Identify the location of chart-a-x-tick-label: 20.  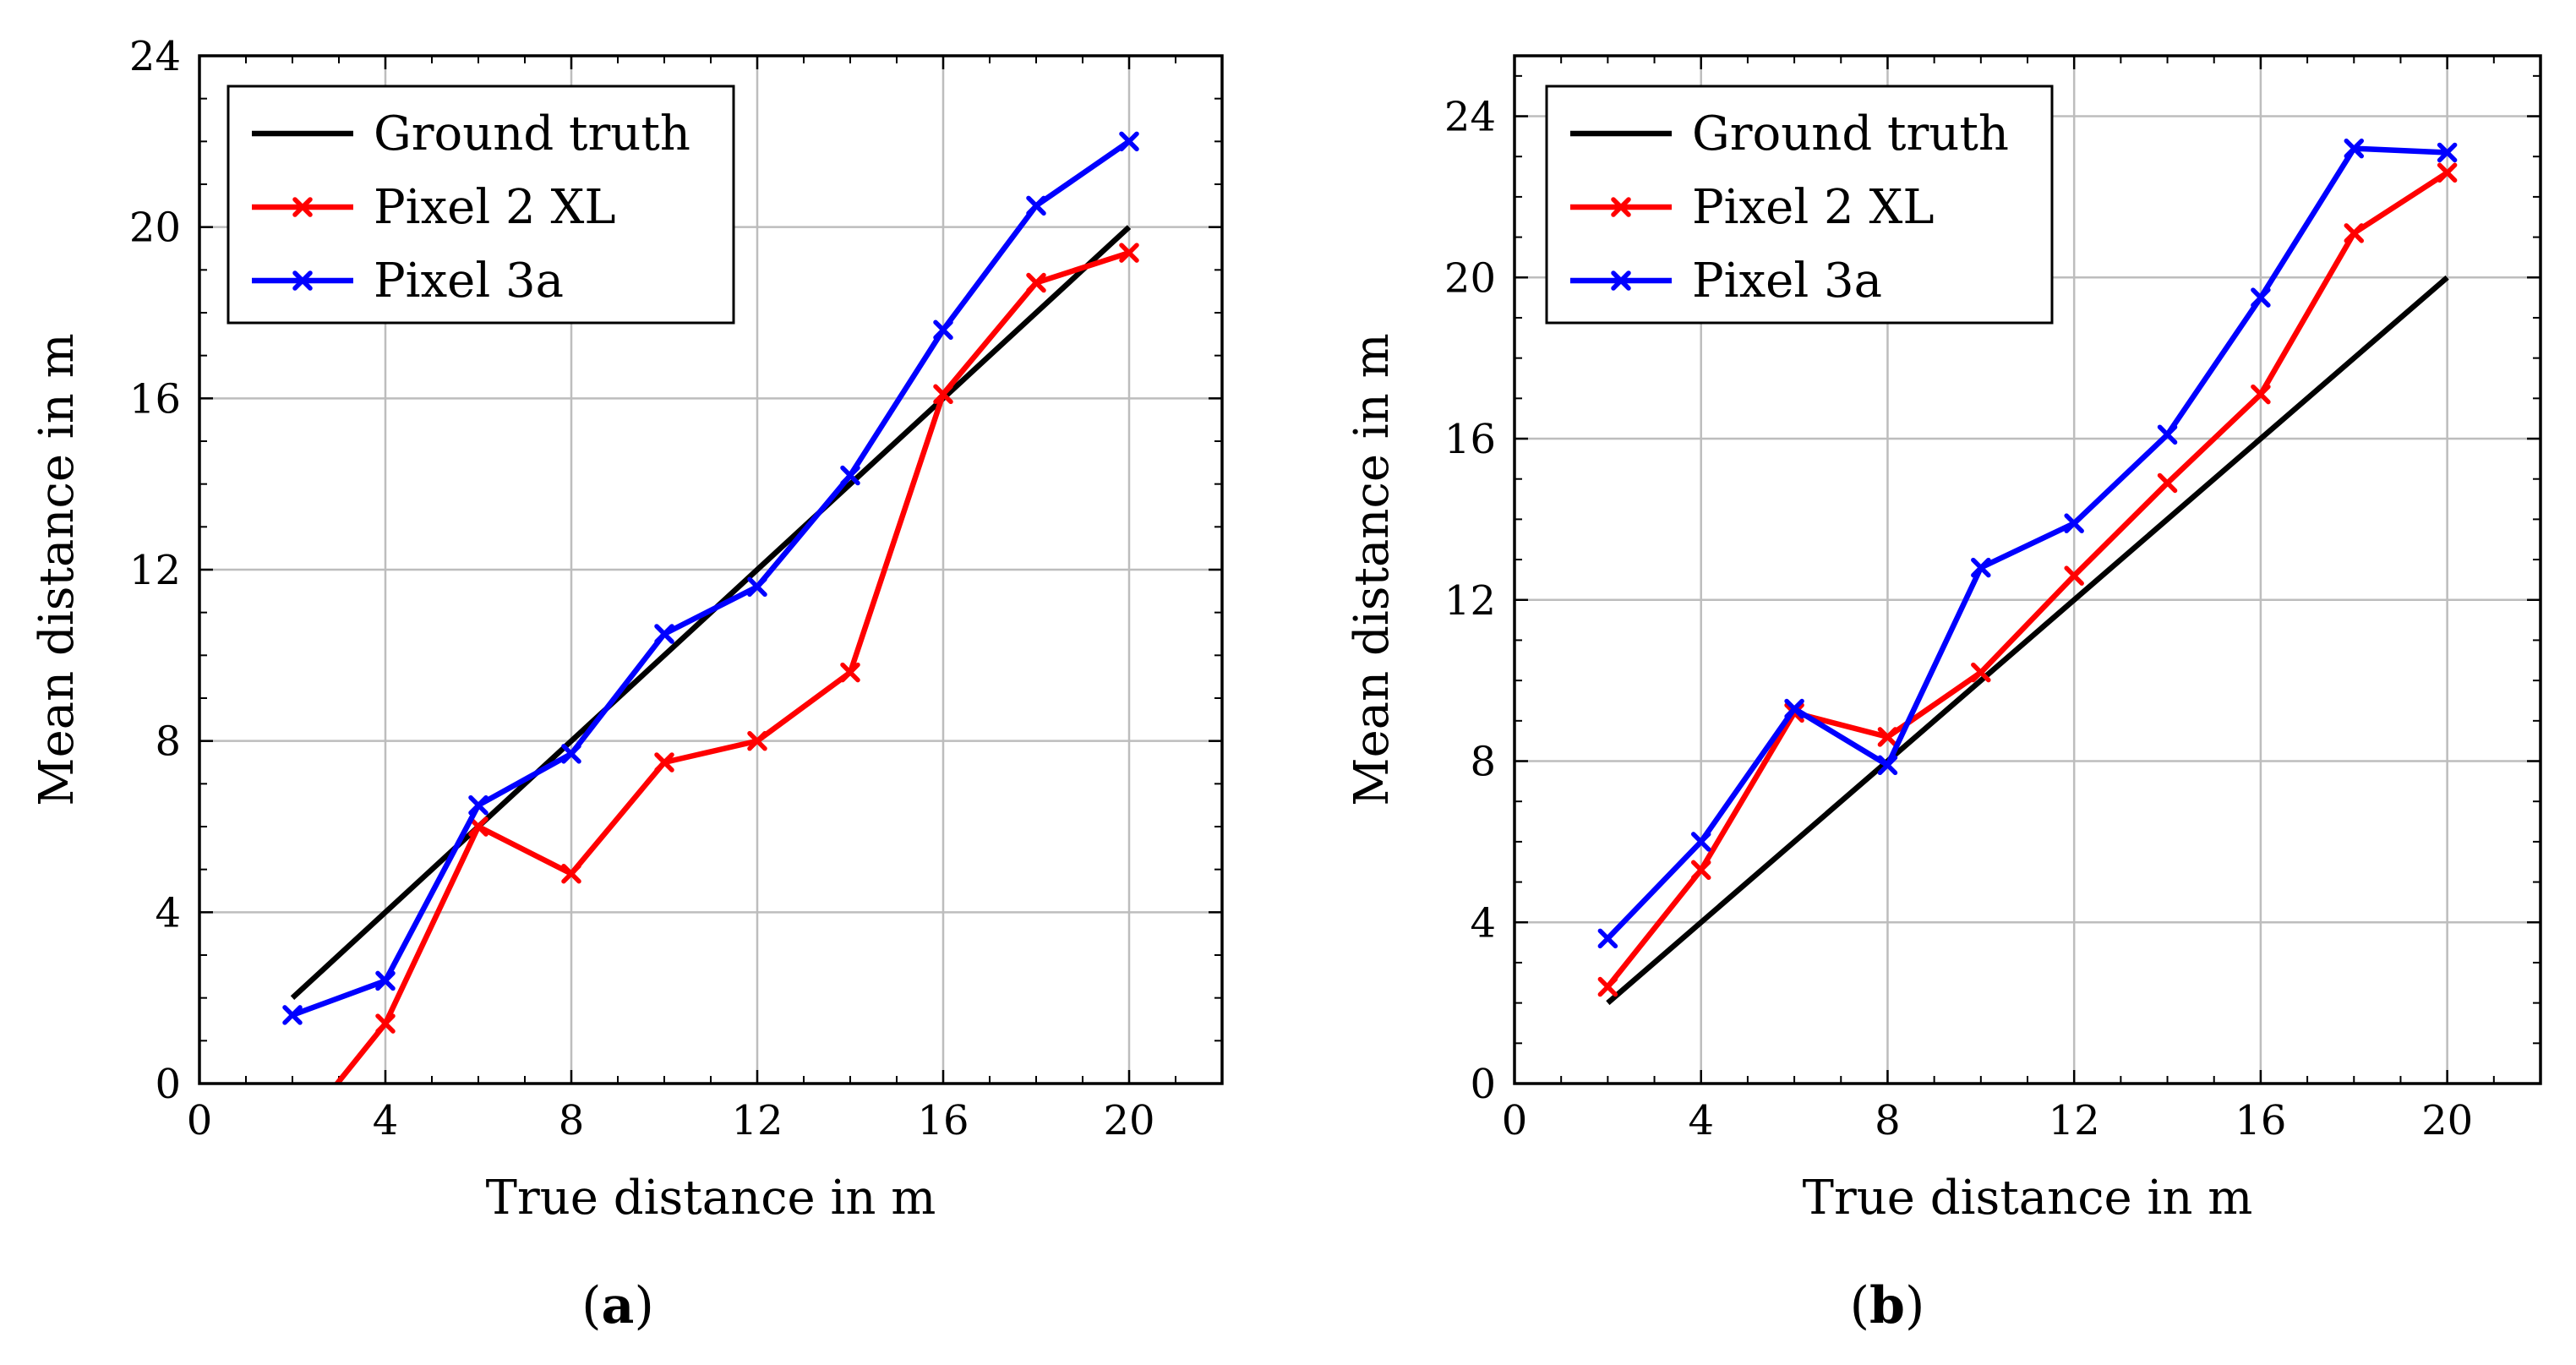
(1128, 1120).